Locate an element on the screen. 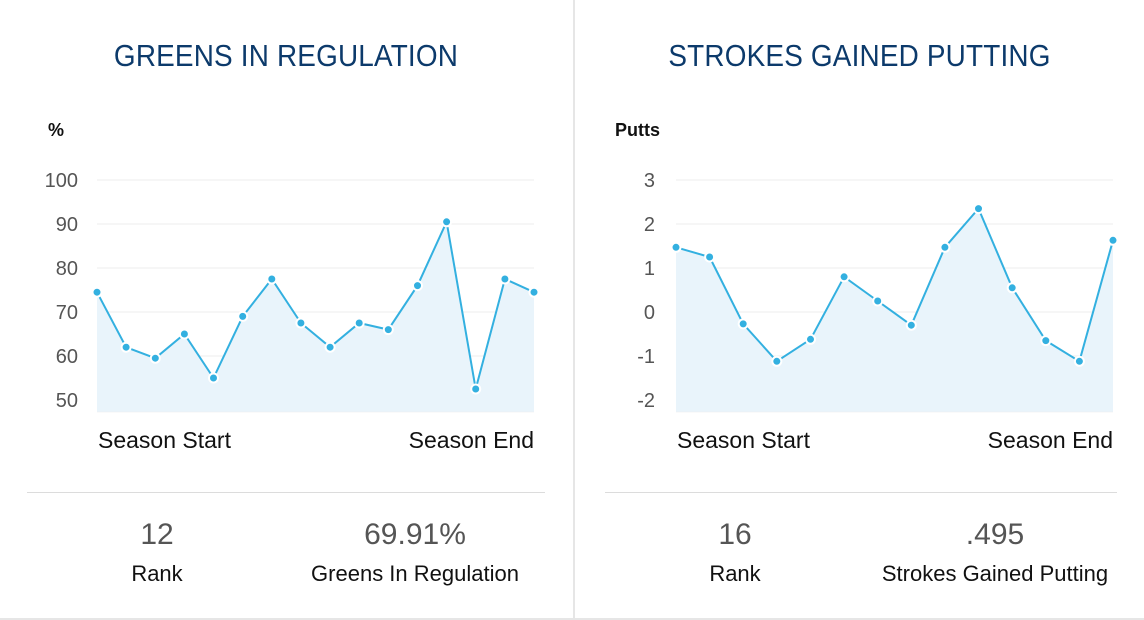 This screenshot has width=1144, height=620. panel-title: GREENS IN REGULATION is located at coordinates (286, 55).